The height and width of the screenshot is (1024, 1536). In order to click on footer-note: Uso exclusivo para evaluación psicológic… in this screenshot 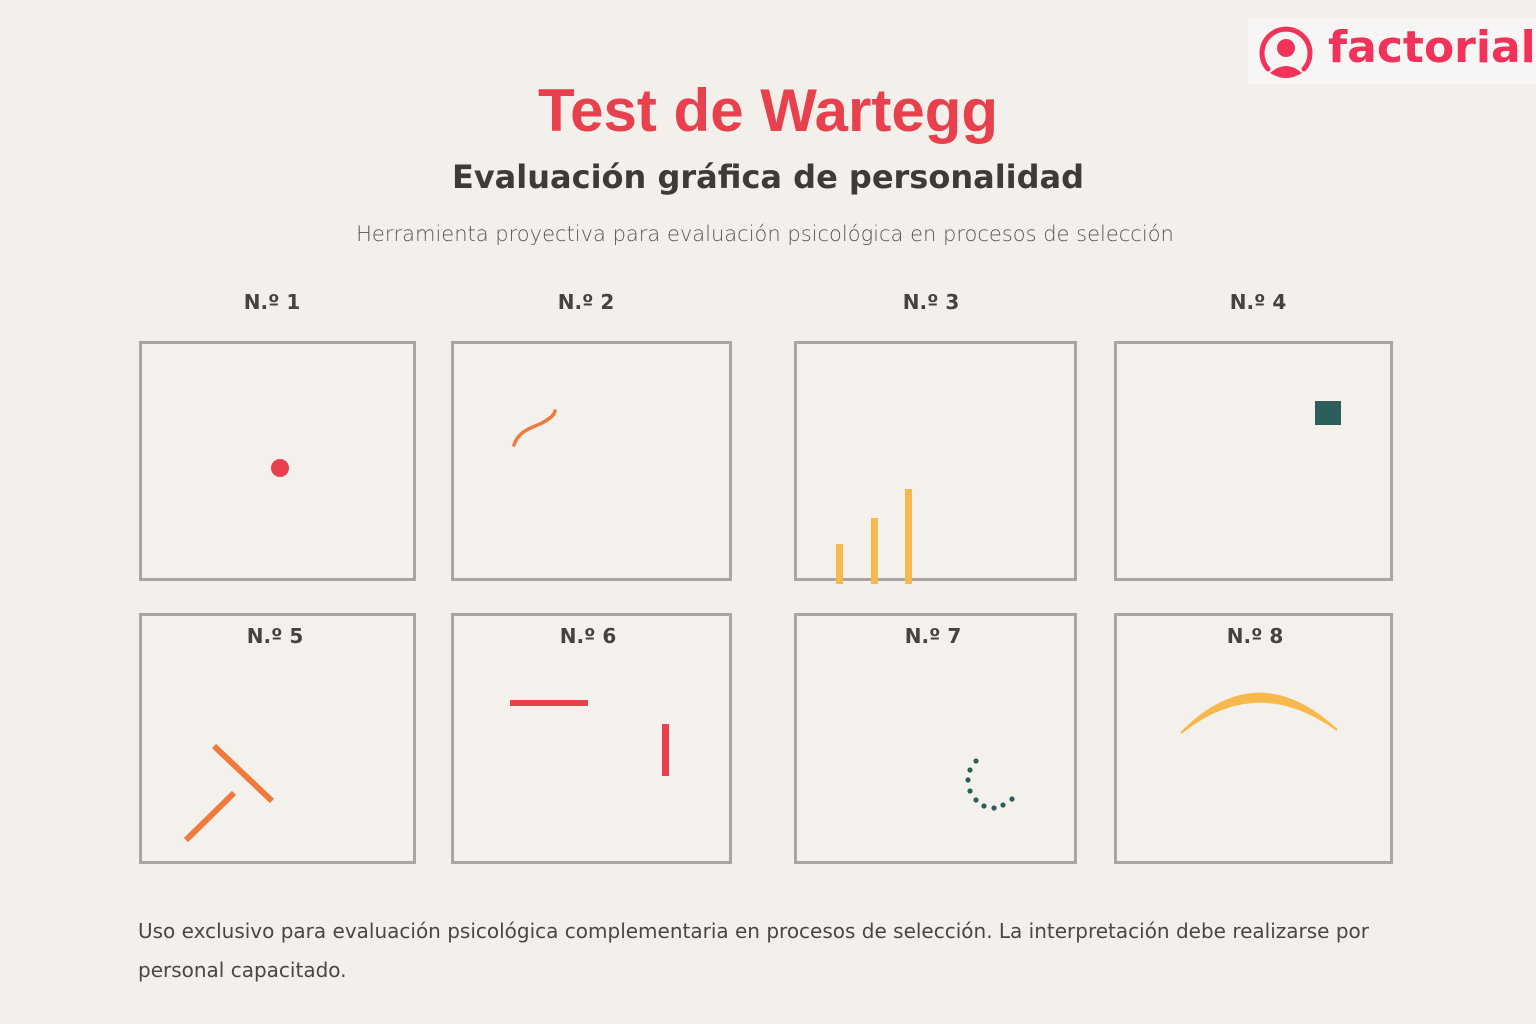, I will do `click(753, 950)`.